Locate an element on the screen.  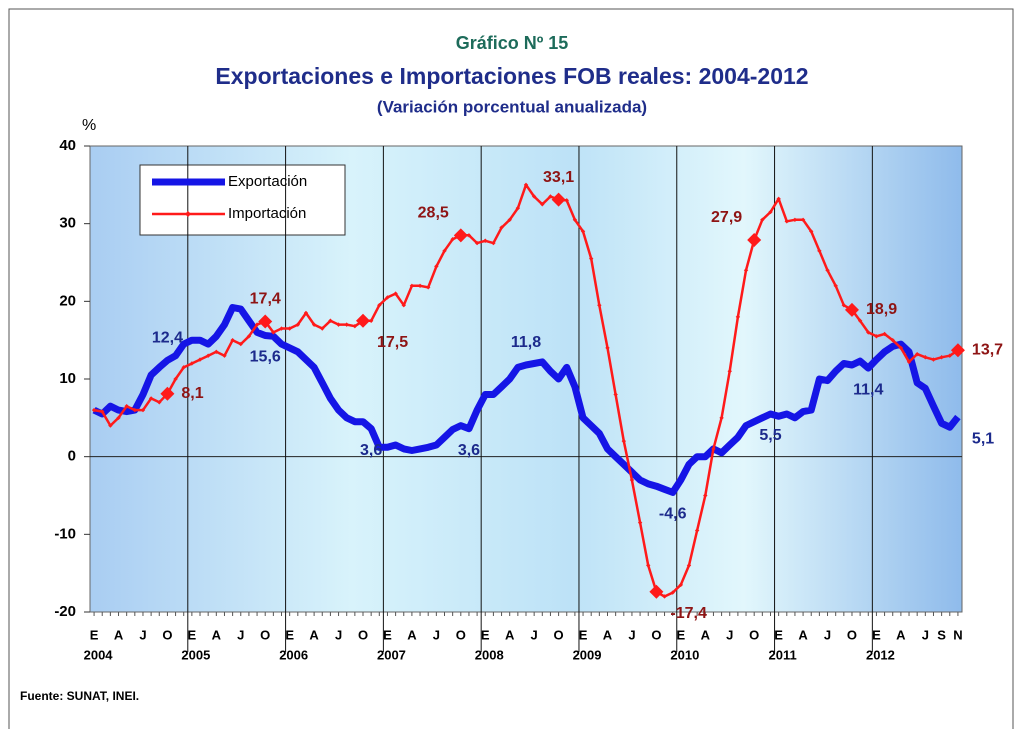
year-label: 2010 is located at coordinates (684, 654).